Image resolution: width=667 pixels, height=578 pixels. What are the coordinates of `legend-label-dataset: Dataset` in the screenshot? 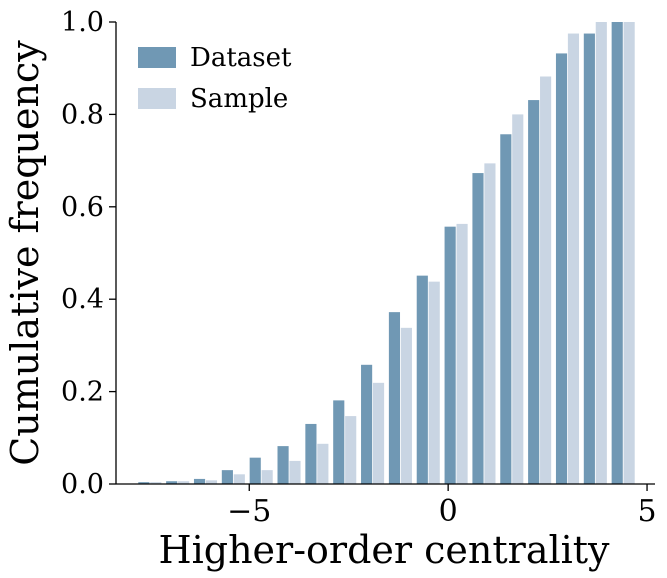 It's located at (241, 58).